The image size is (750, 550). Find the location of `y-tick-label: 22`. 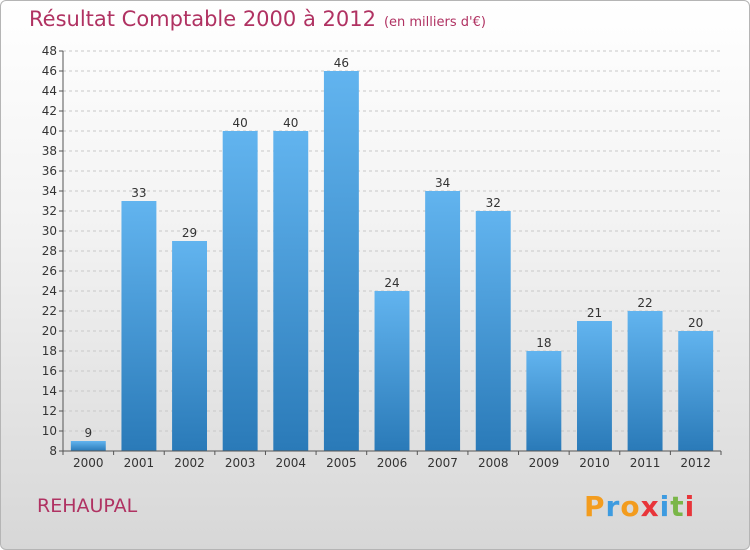

y-tick-label: 22 is located at coordinates (49, 311).